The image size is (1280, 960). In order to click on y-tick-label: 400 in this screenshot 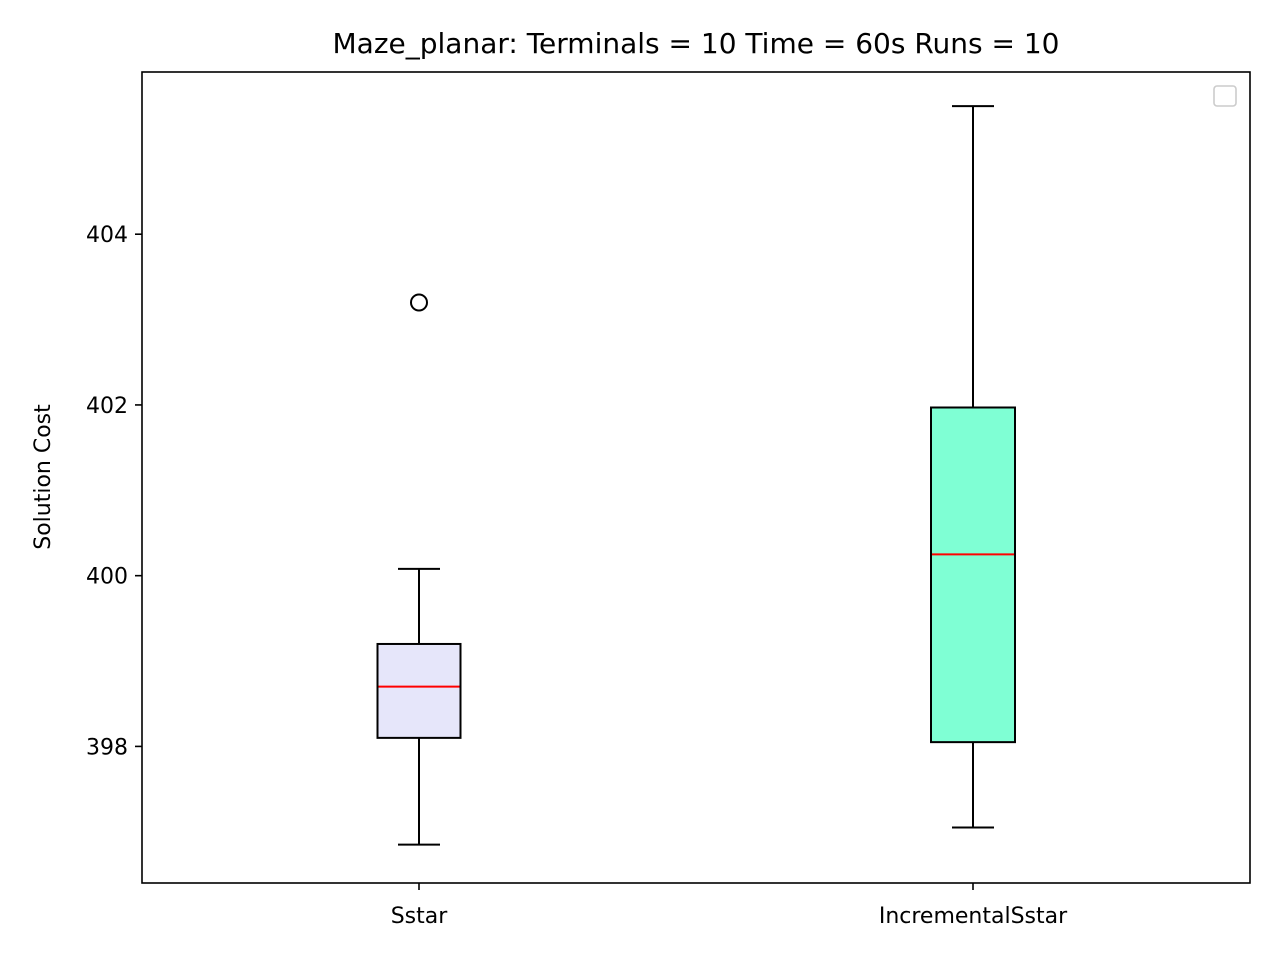, I will do `click(107, 577)`.